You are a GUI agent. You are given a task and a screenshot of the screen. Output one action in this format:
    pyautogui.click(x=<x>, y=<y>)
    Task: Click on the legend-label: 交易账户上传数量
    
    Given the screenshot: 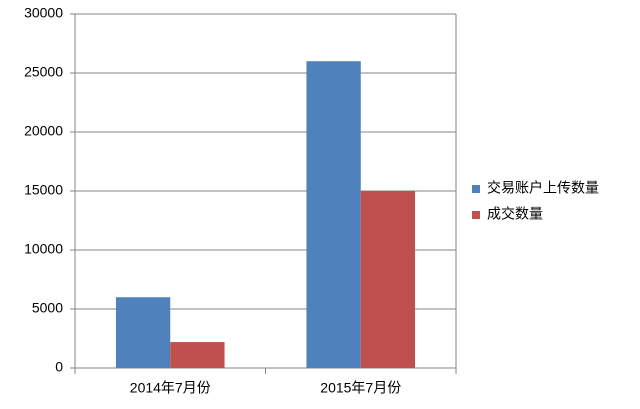 What is the action you would take?
    pyautogui.click(x=543, y=188)
    